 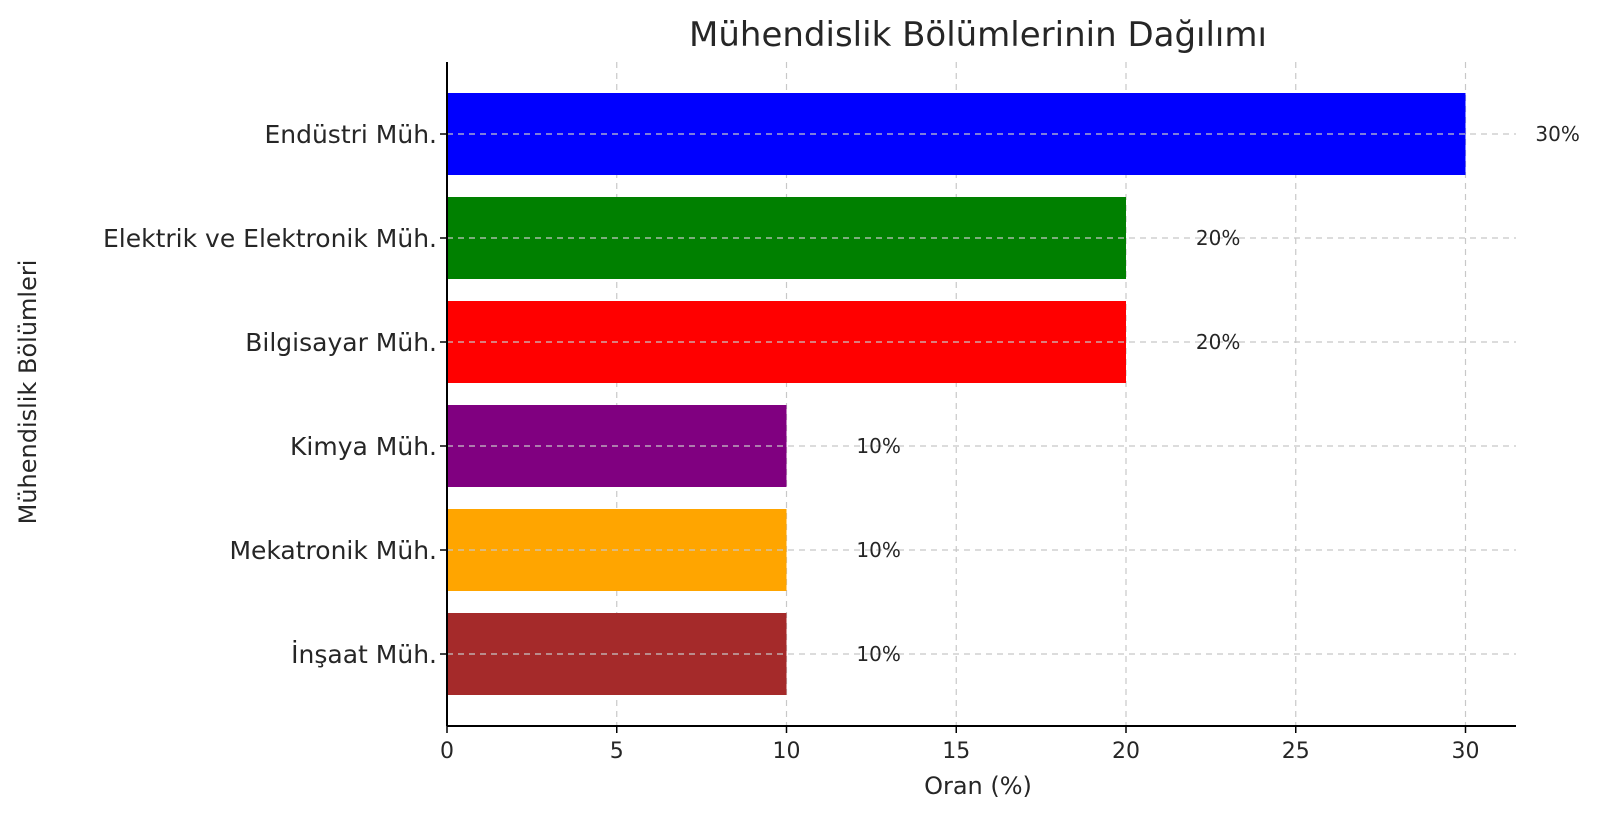 I want to click on x-tick-label: 15, so click(x=956, y=751).